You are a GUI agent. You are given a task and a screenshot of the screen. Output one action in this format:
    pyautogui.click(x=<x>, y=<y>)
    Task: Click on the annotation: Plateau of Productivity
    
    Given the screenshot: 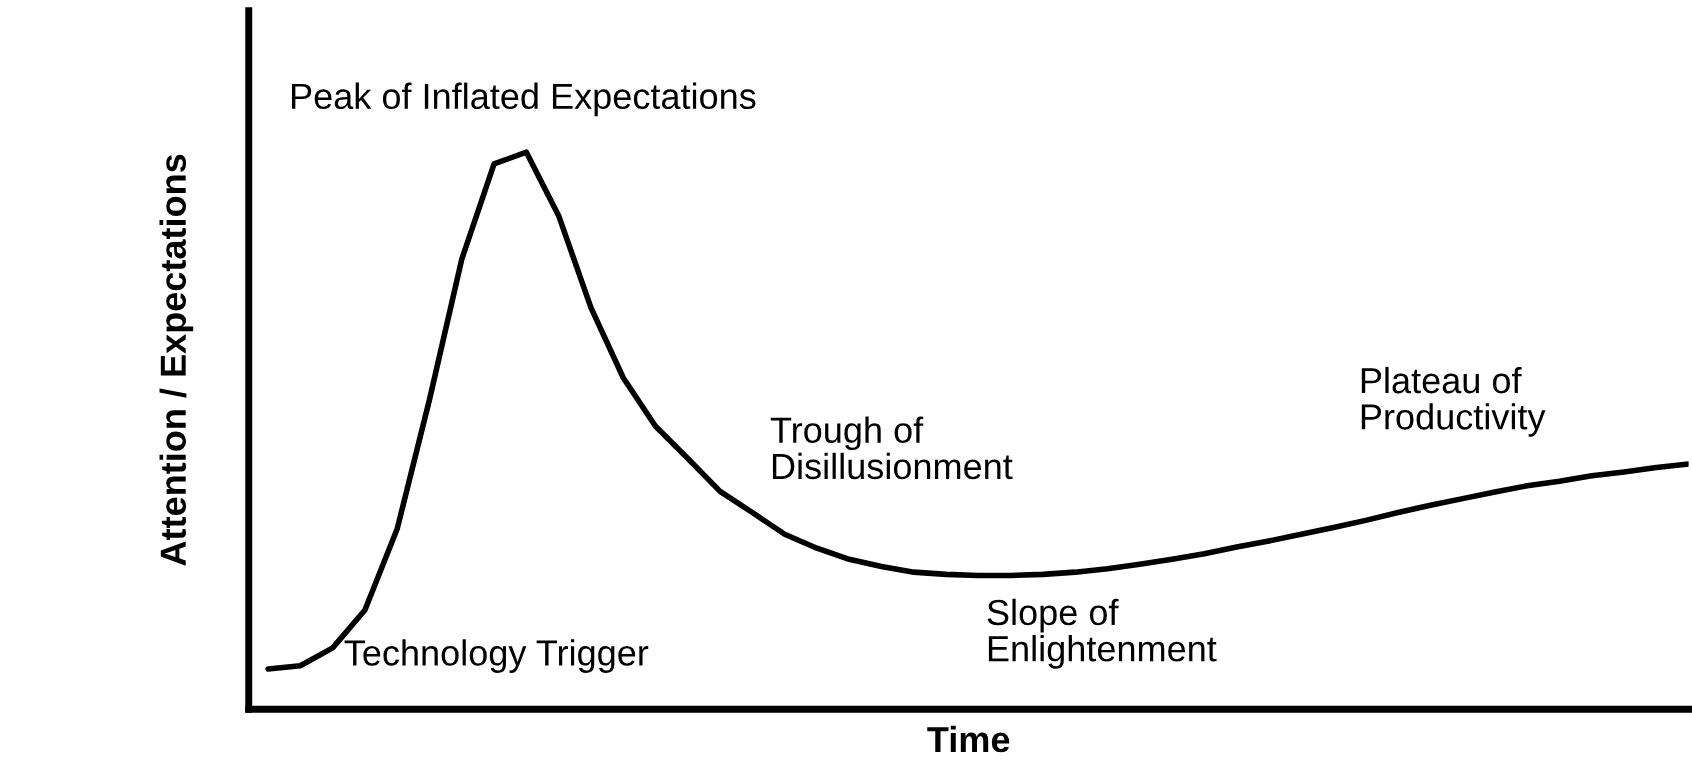 What is the action you would take?
    pyautogui.click(x=1453, y=401)
    